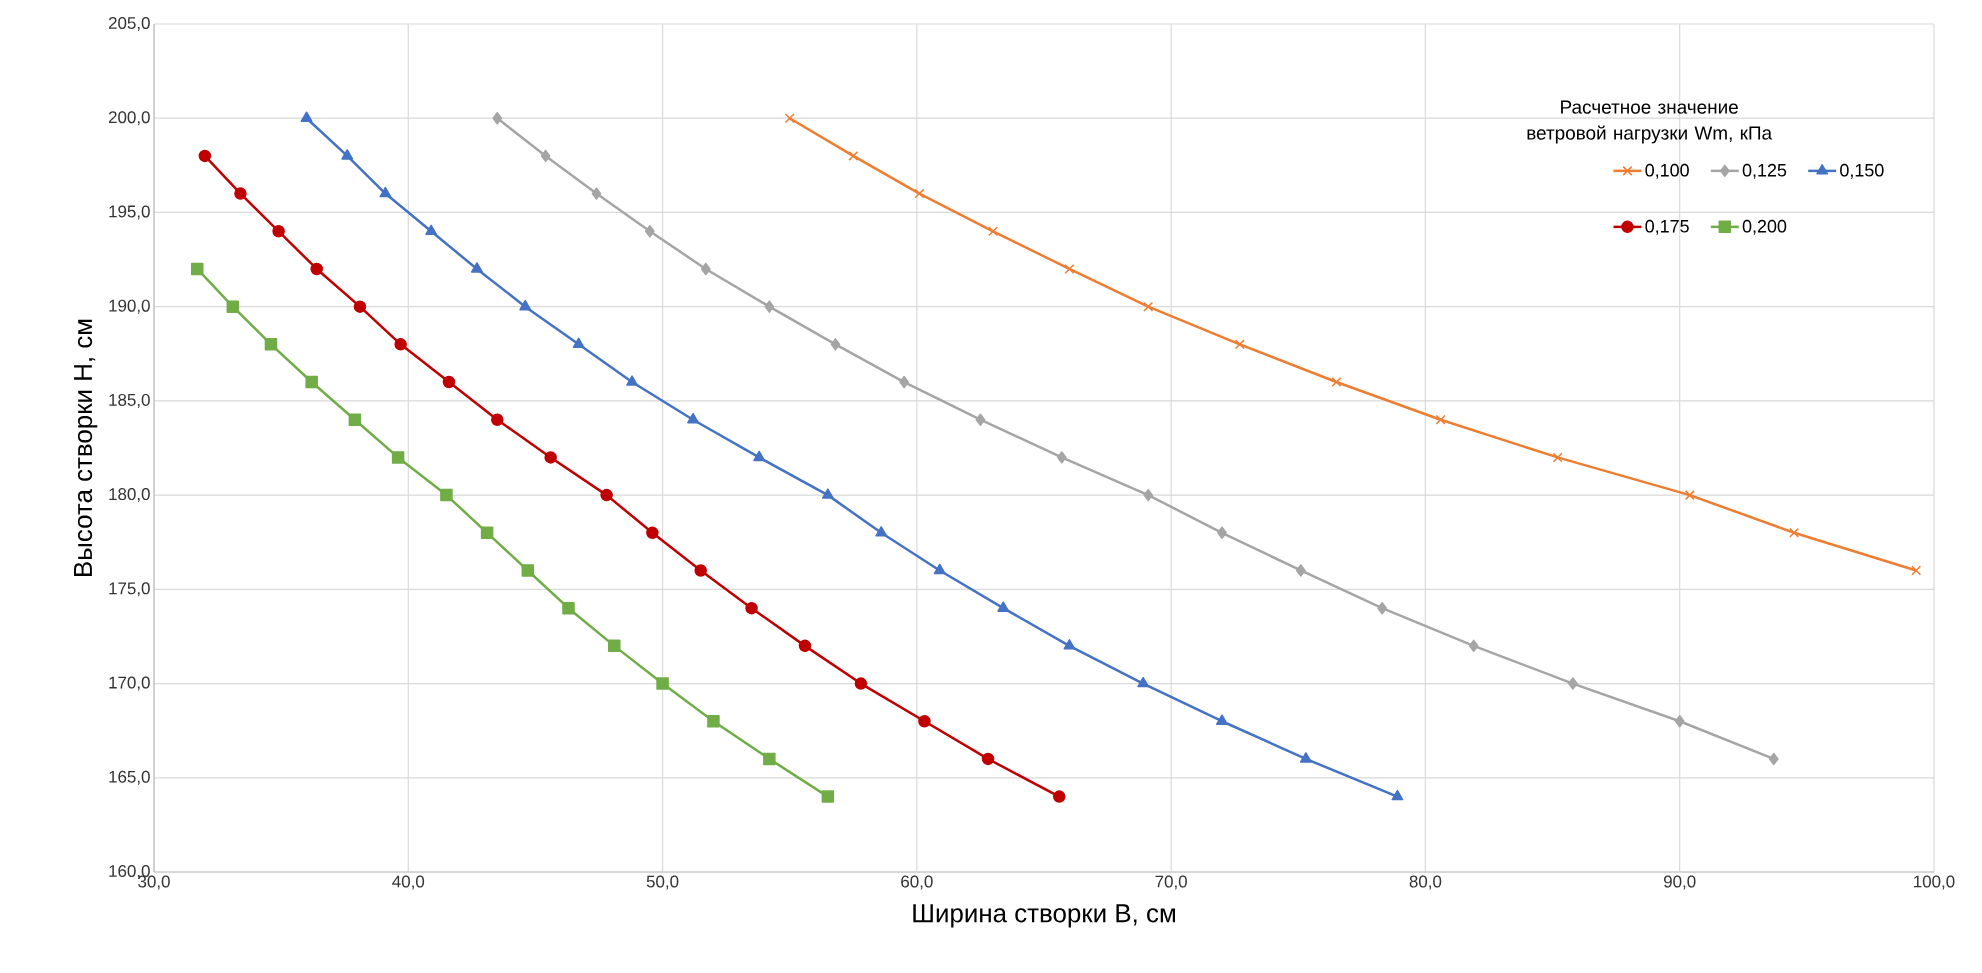  I want to click on legend-label: 0,100, so click(1667, 171).